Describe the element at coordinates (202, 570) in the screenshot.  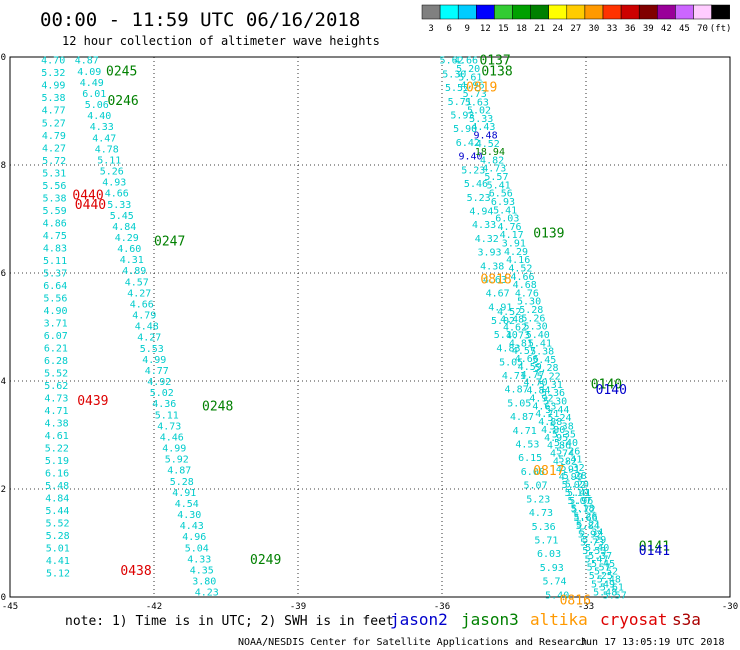
I see `wave-height-value: 4.35` at that location.